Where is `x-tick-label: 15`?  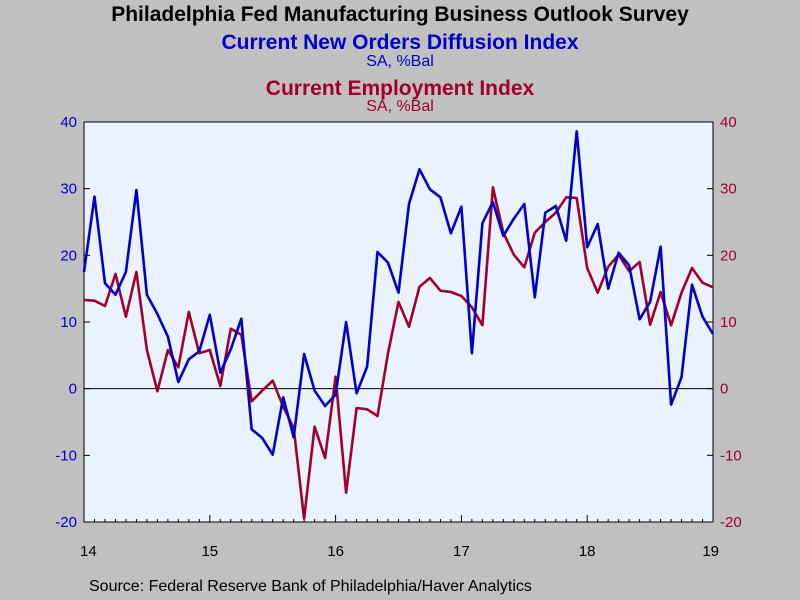
x-tick-label: 15 is located at coordinates (209, 551).